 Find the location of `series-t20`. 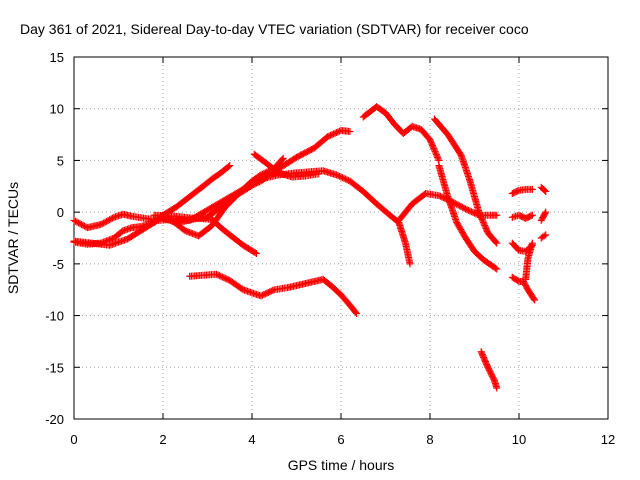

series-t20 is located at coordinates (543, 236).